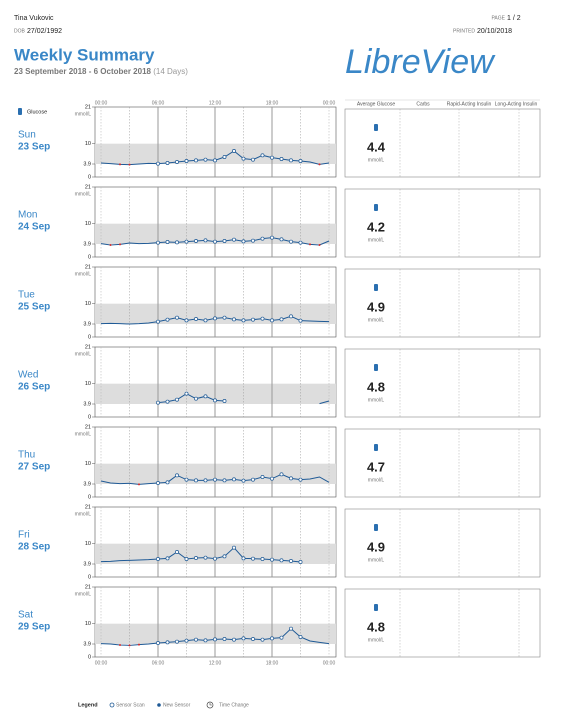  What do you see at coordinates (26, 295) in the screenshot?
I see `day-name: Tue` at bounding box center [26, 295].